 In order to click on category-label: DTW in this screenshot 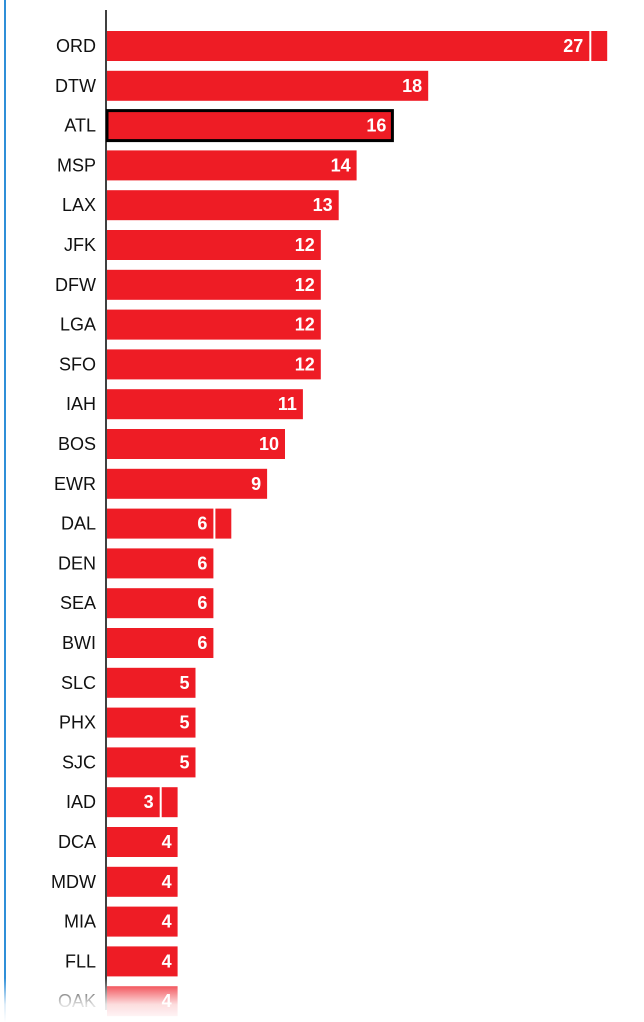, I will do `click(75, 86)`.